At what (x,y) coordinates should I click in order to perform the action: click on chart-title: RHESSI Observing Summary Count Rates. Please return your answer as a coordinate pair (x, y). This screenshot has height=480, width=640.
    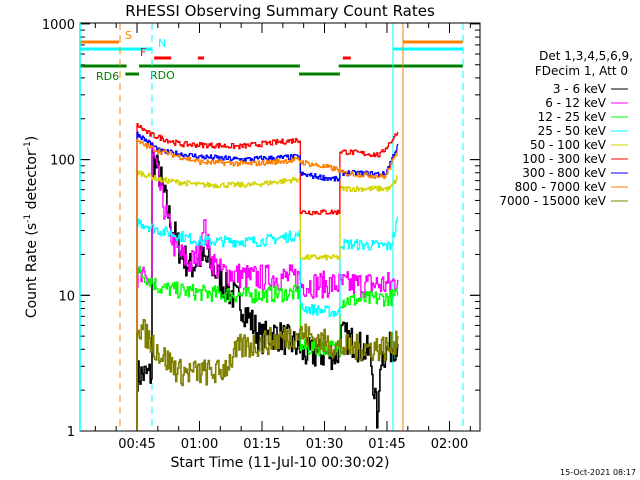
    Looking at the image, I should click on (280, 11).